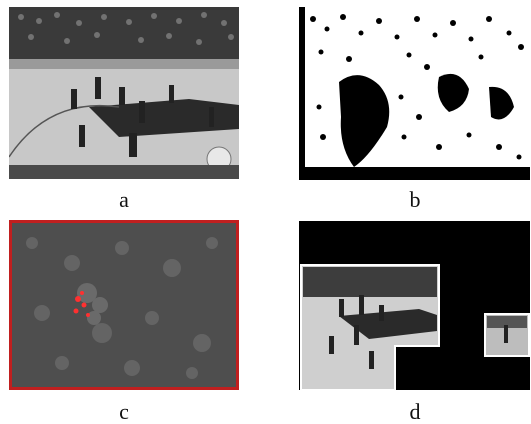 The image size is (531, 424). I want to click on panel-label-c: c, so click(124, 411).